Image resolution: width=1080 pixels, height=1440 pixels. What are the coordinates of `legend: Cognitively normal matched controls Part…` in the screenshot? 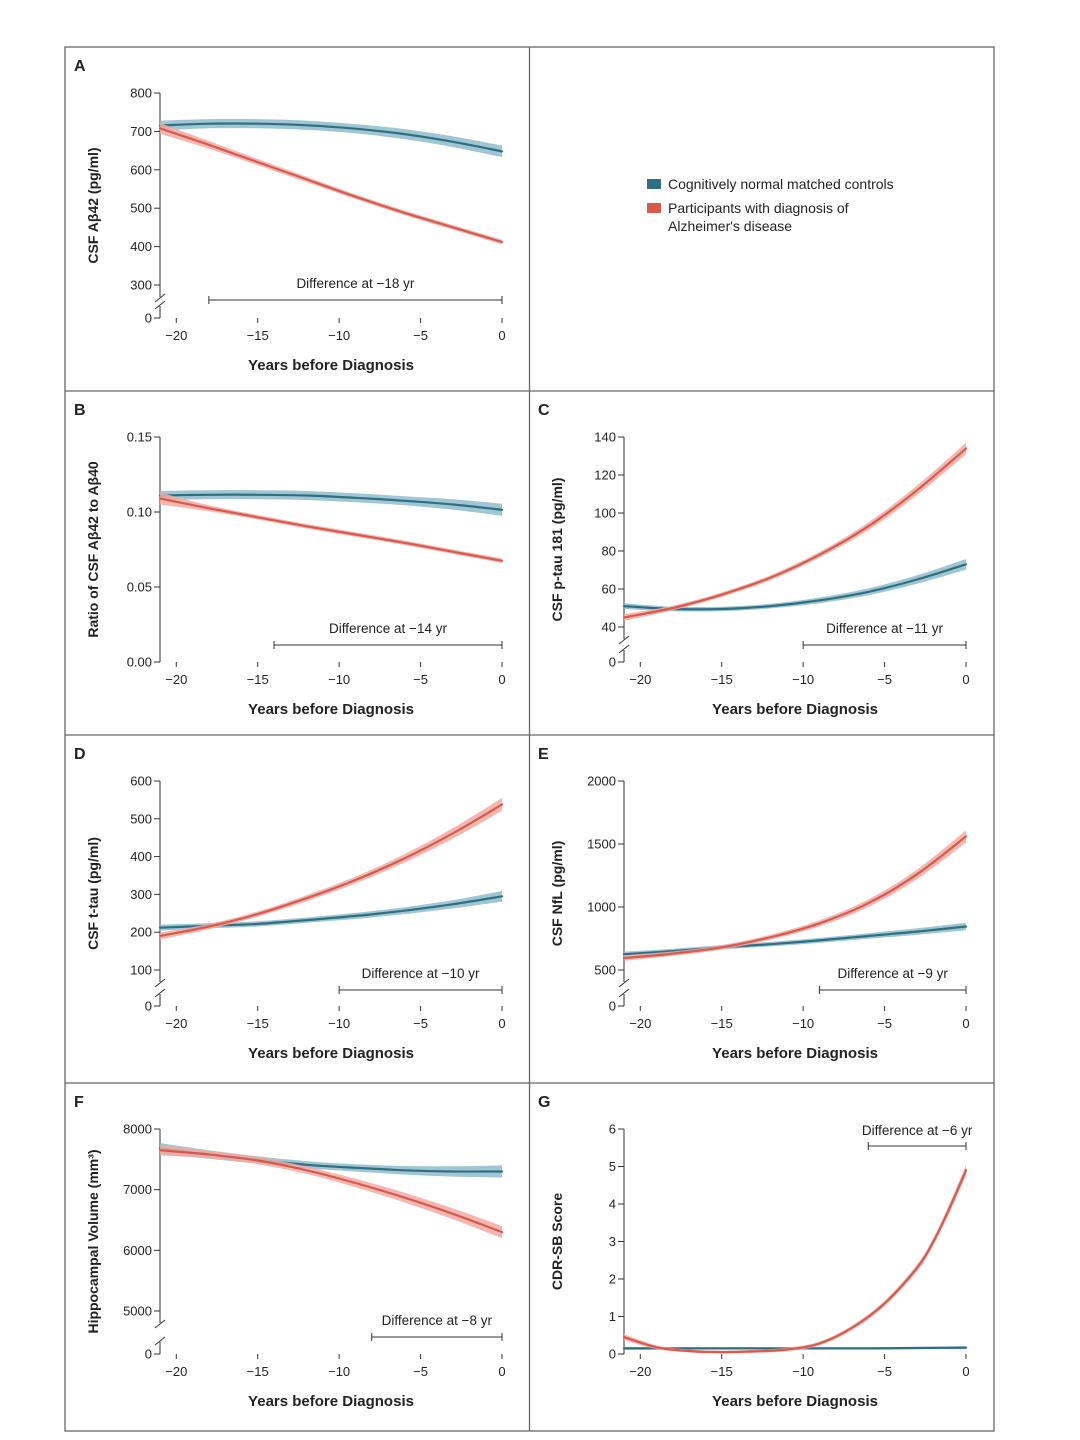 It's located at (770, 205).